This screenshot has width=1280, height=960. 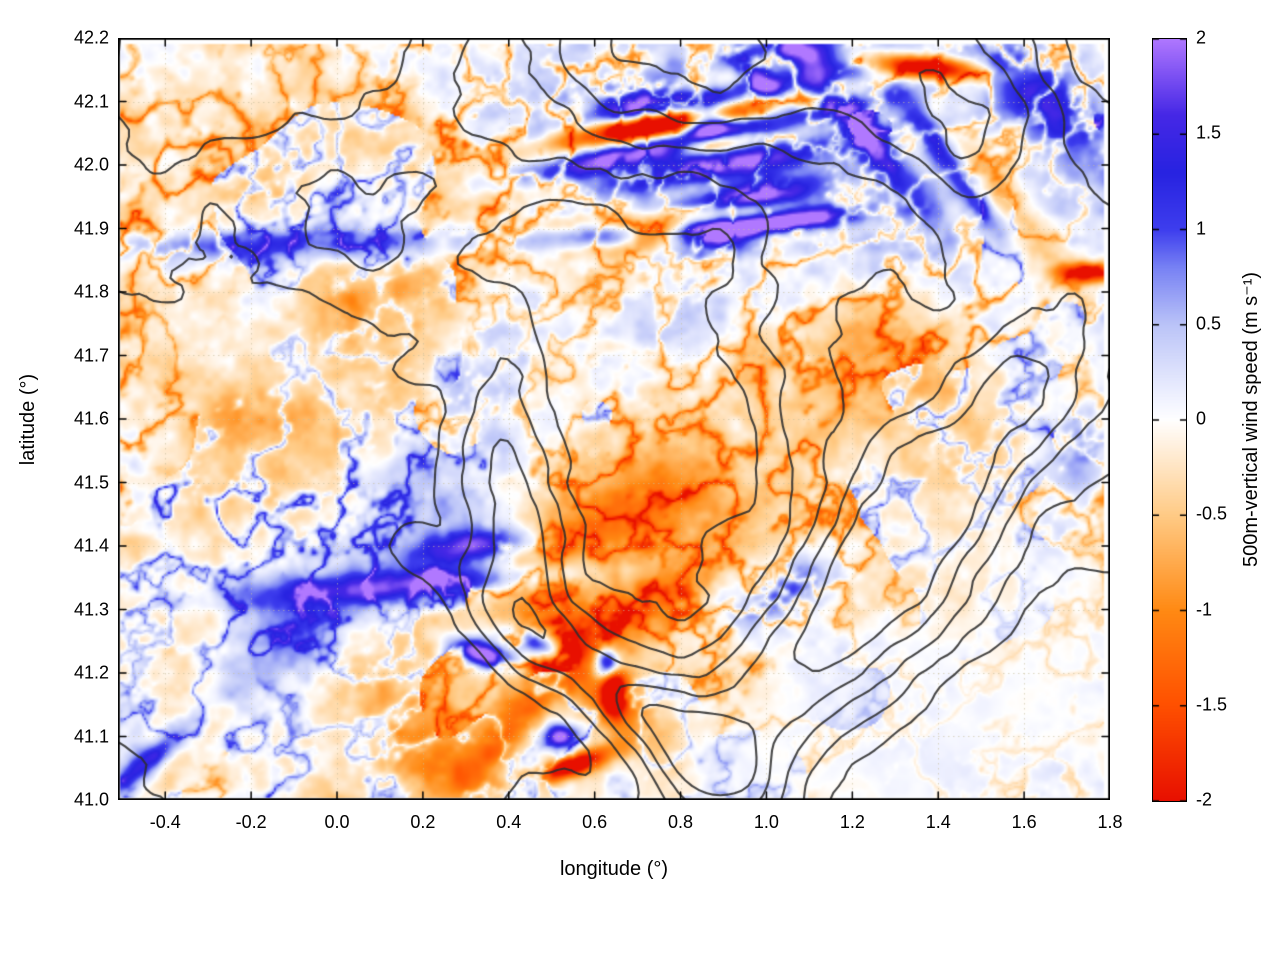 What do you see at coordinates (938, 822) in the screenshot?
I see `x-tick-label: 1.4` at bounding box center [938, 822].